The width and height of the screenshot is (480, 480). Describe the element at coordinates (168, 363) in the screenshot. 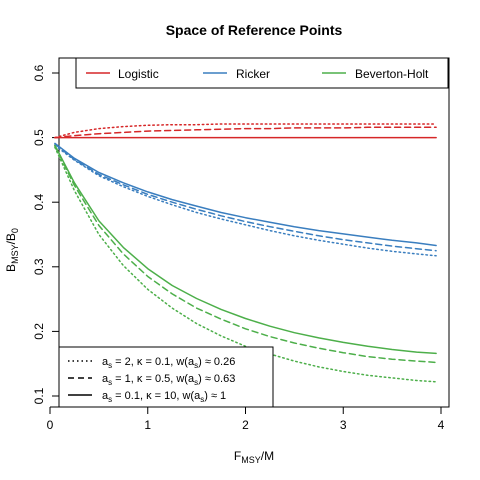

I see `legend-entry-dotted: as = 2, κ = 0.1, w(as) ≈ 0.26` at that location.